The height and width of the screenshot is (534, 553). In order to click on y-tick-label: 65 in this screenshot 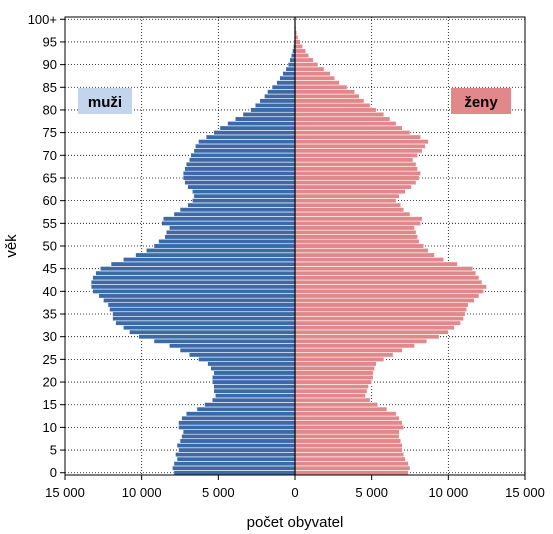, I will do `click(50, 177)`.